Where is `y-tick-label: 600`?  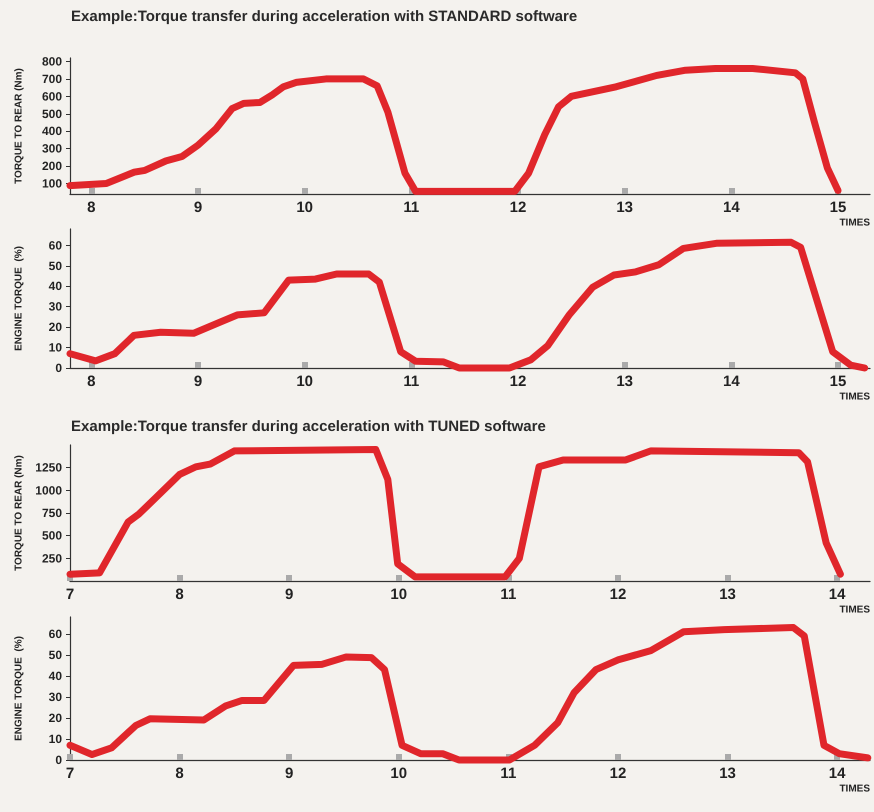
y-tick-label: 600 is located at coordinates (52, 96).